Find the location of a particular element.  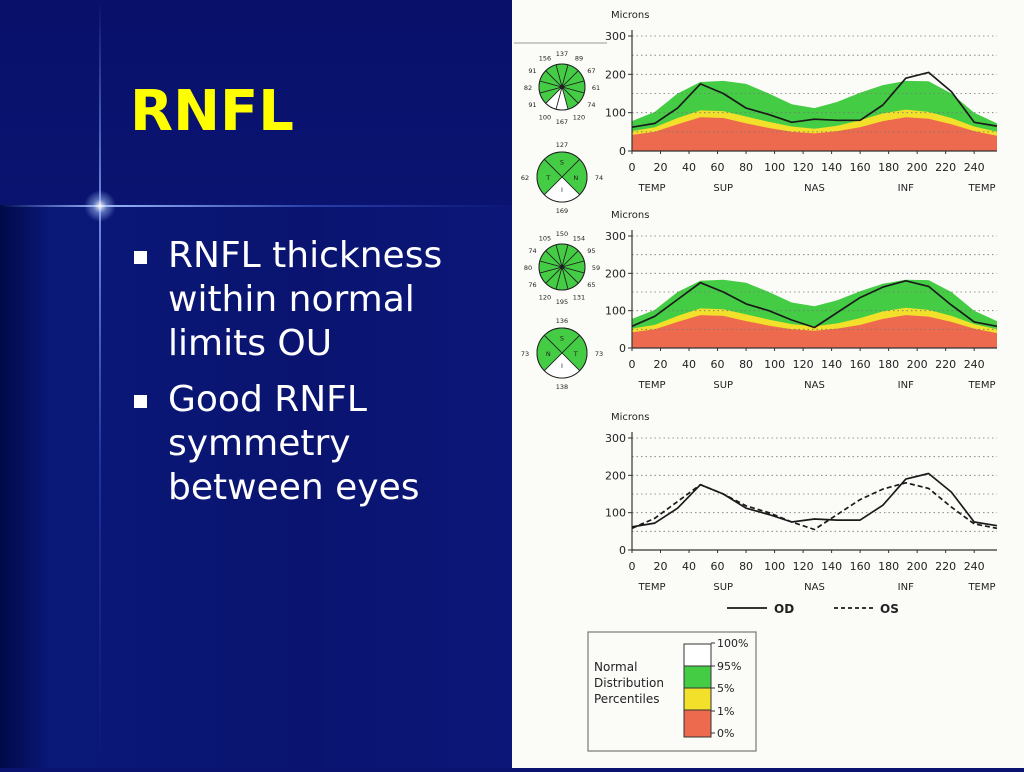

clock-outline is located at coordinates (562, 87).